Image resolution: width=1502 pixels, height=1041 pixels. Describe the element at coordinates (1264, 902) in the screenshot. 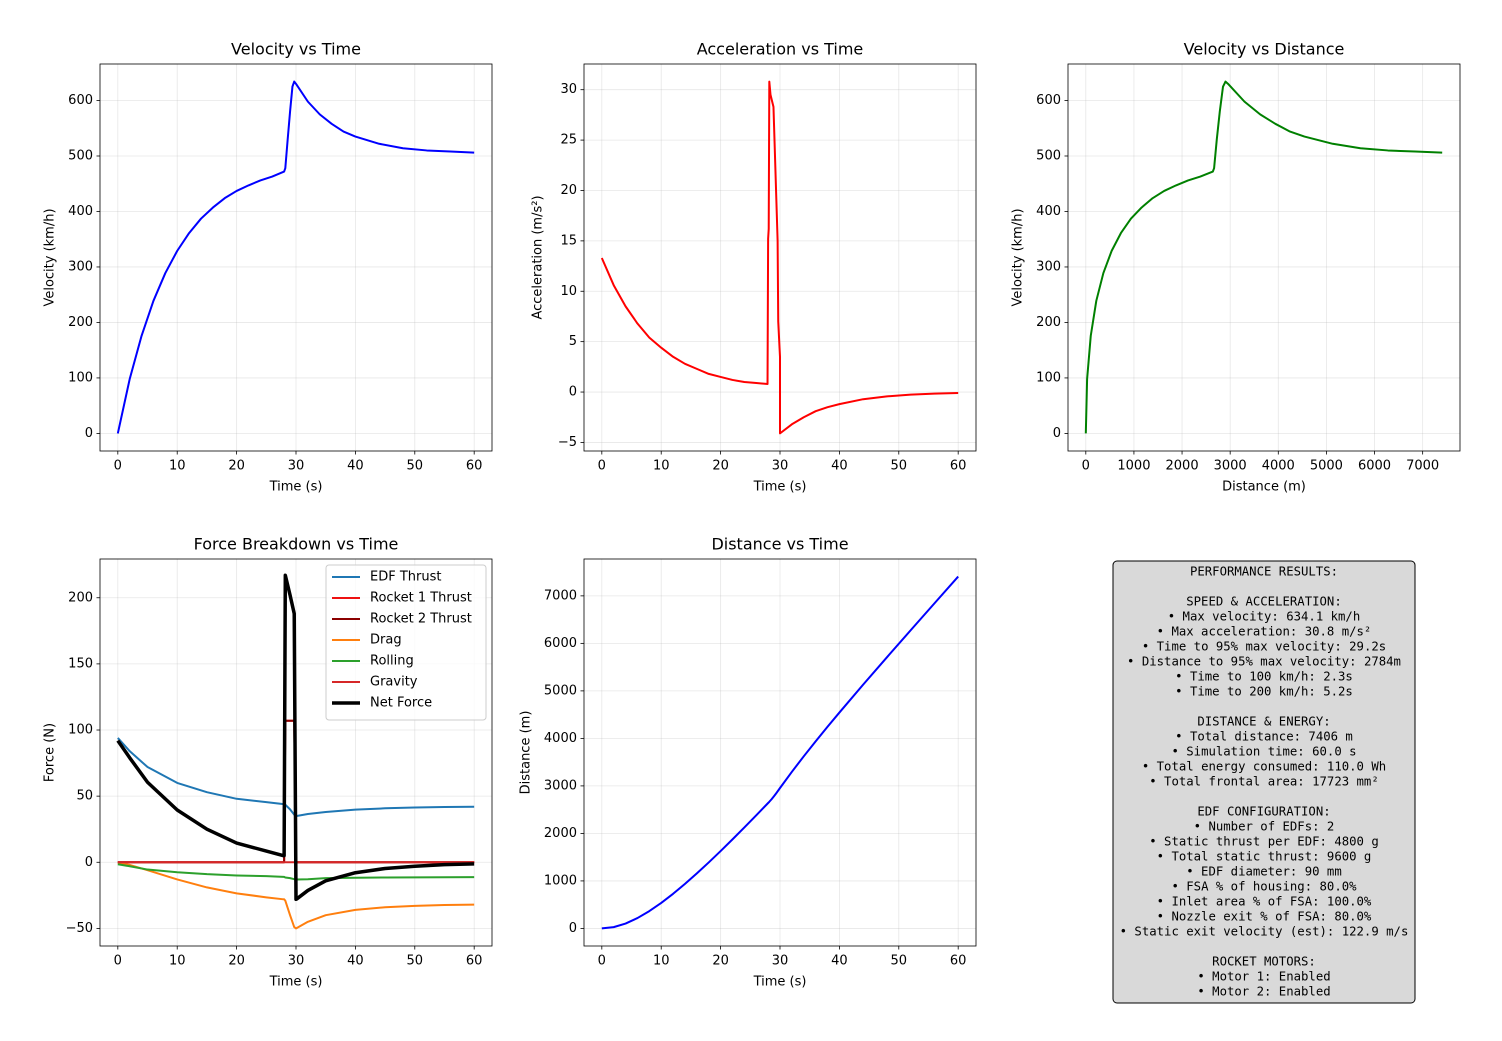

I see `result-line: • Inlet area % of FSA: 100.0%` at that location.